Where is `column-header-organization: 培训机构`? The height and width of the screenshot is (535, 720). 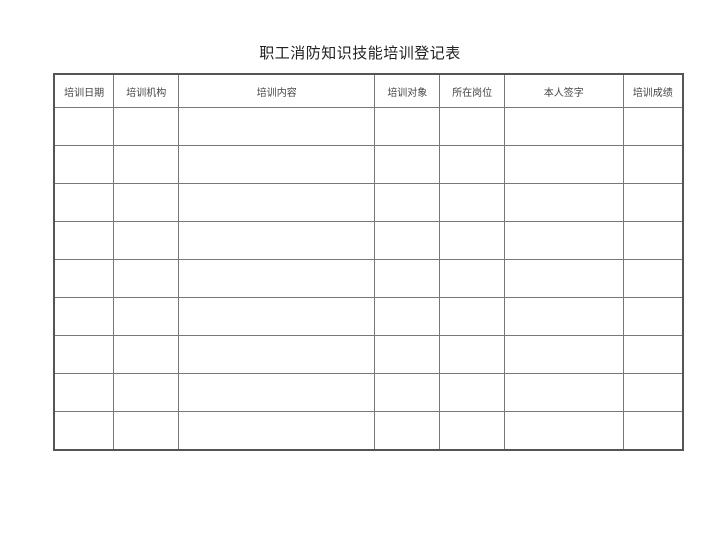 column-header-organization: 培训机构 is located at coordinates (146, 90).